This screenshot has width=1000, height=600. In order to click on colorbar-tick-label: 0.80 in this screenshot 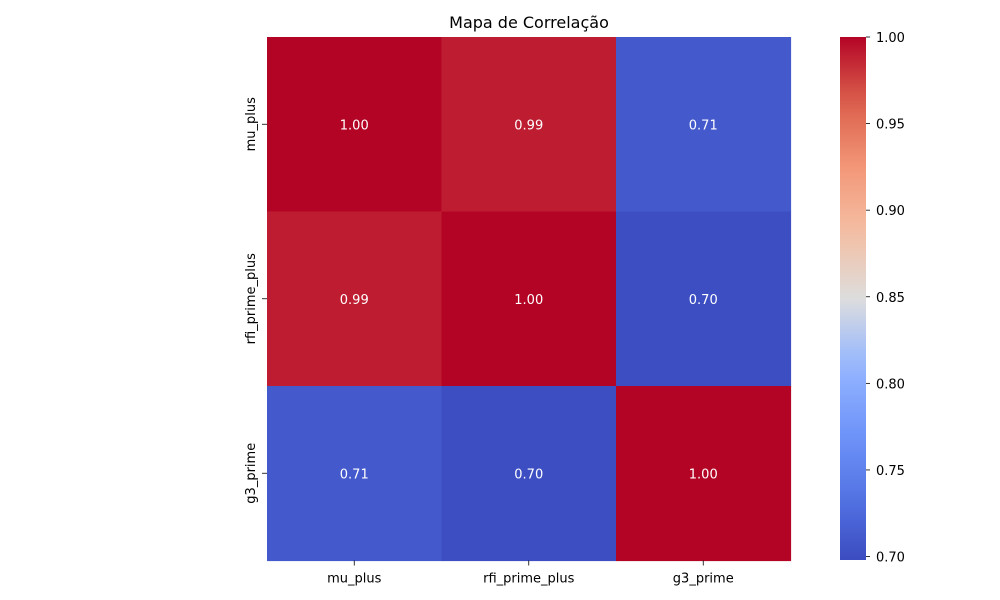, I will do `click(890, 384)`.